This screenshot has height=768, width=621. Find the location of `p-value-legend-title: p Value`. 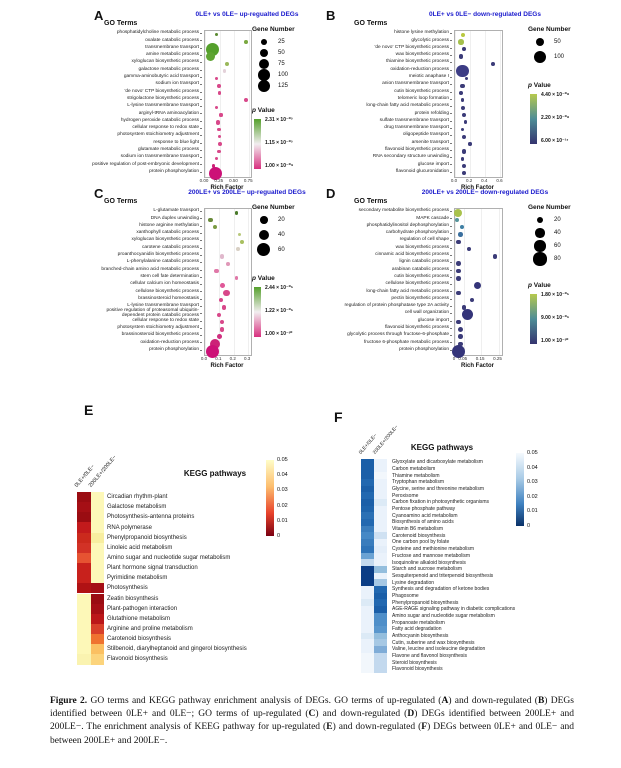

p-value-legend-title: p Value is located at coordinates (539, 285).